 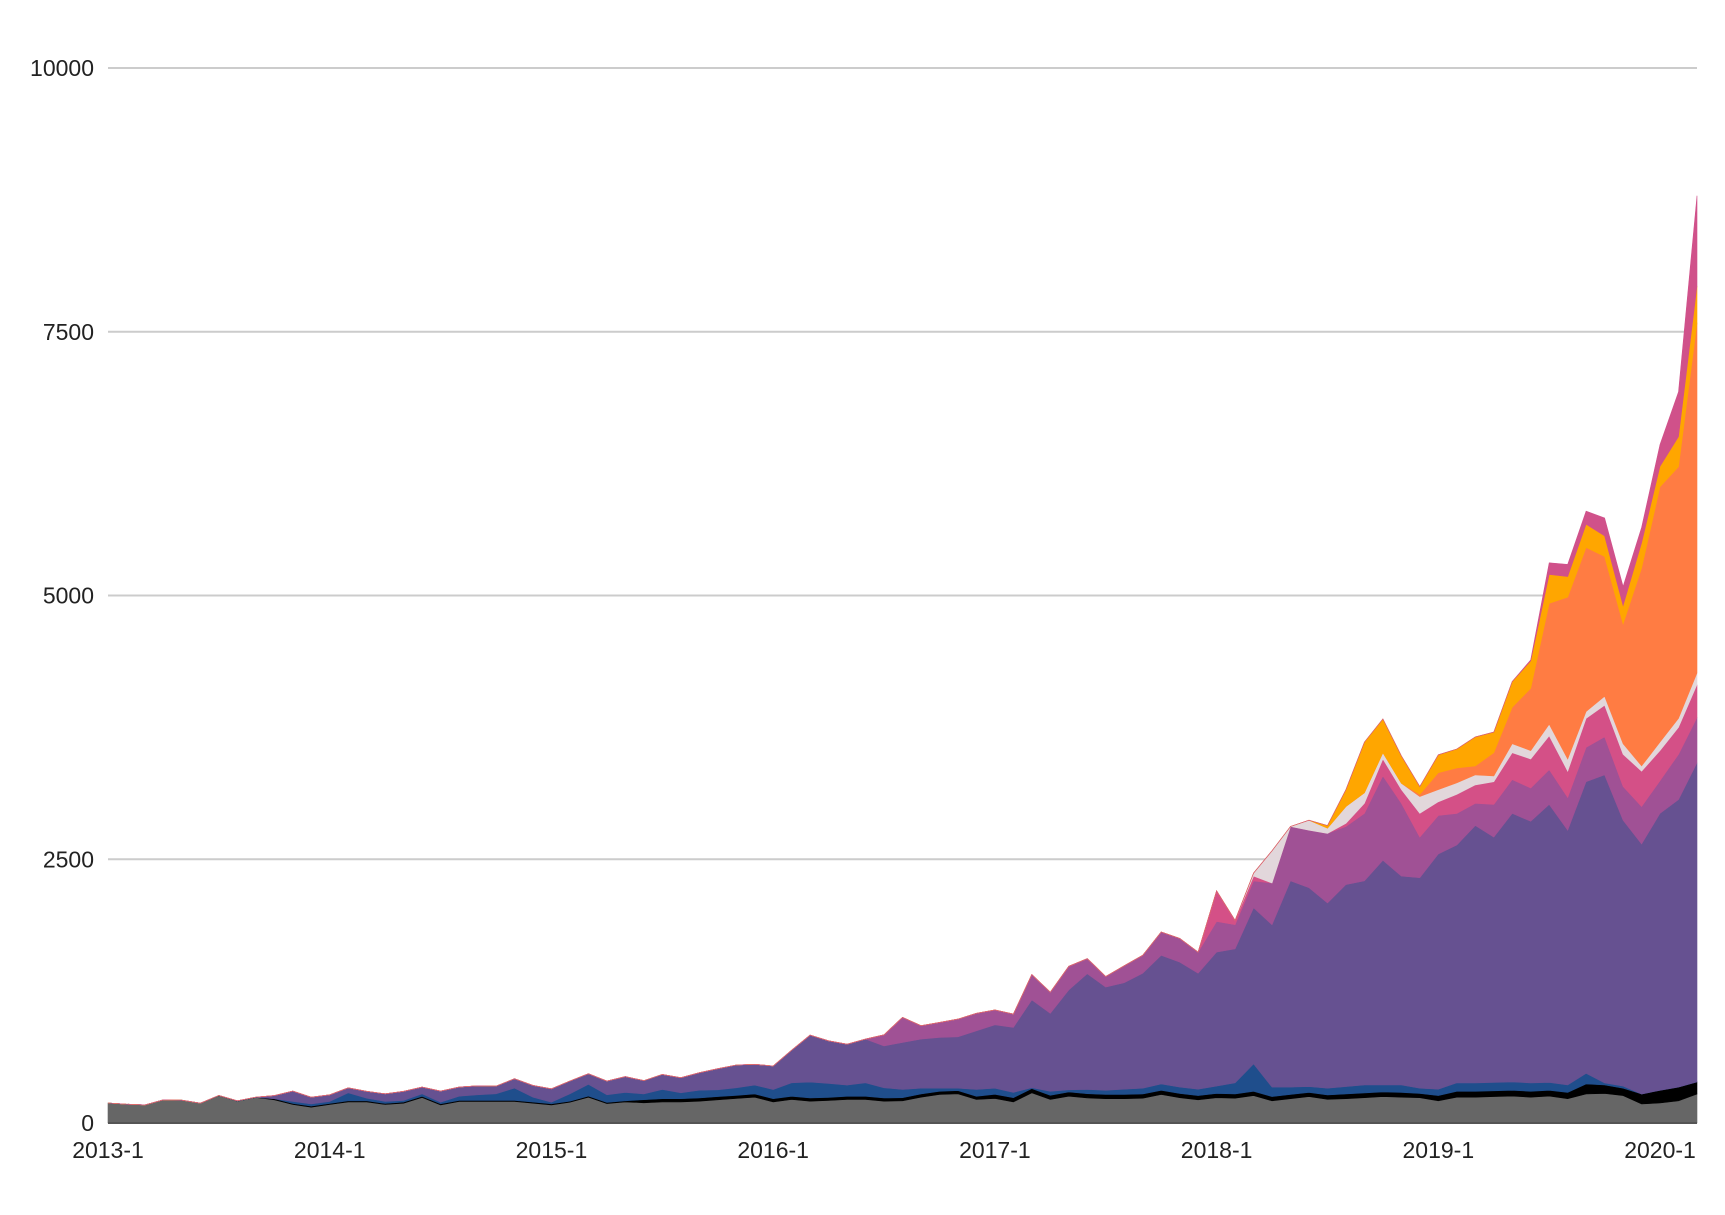 I want to click on y-axis-tick-labels: 0 2500 5000 7500 10000, so click(x=62, y=595).